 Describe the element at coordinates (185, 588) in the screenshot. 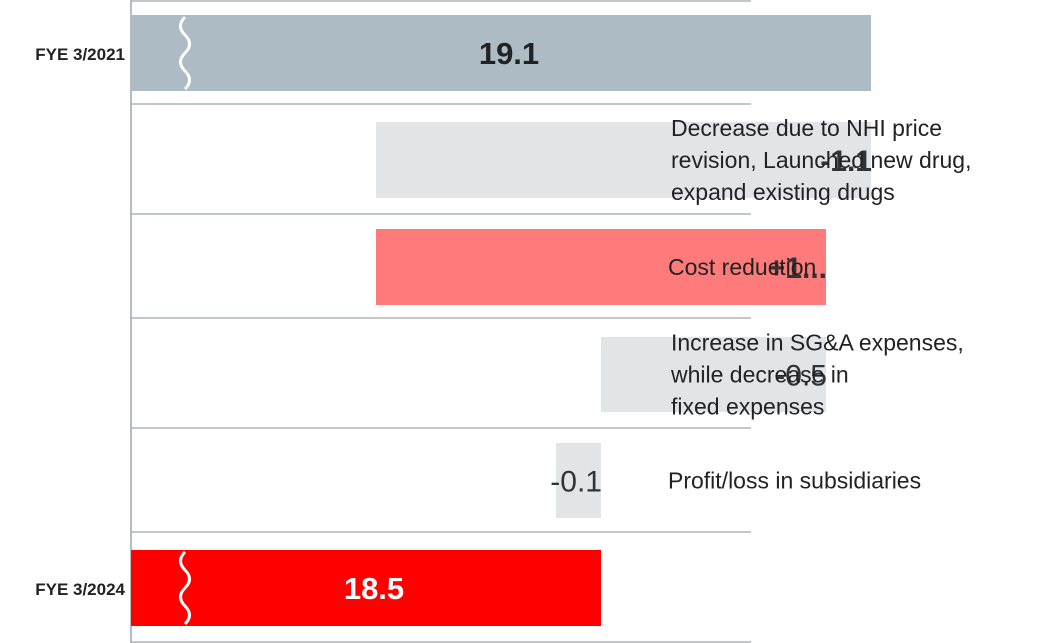

I see `axis-break-end` at that location.